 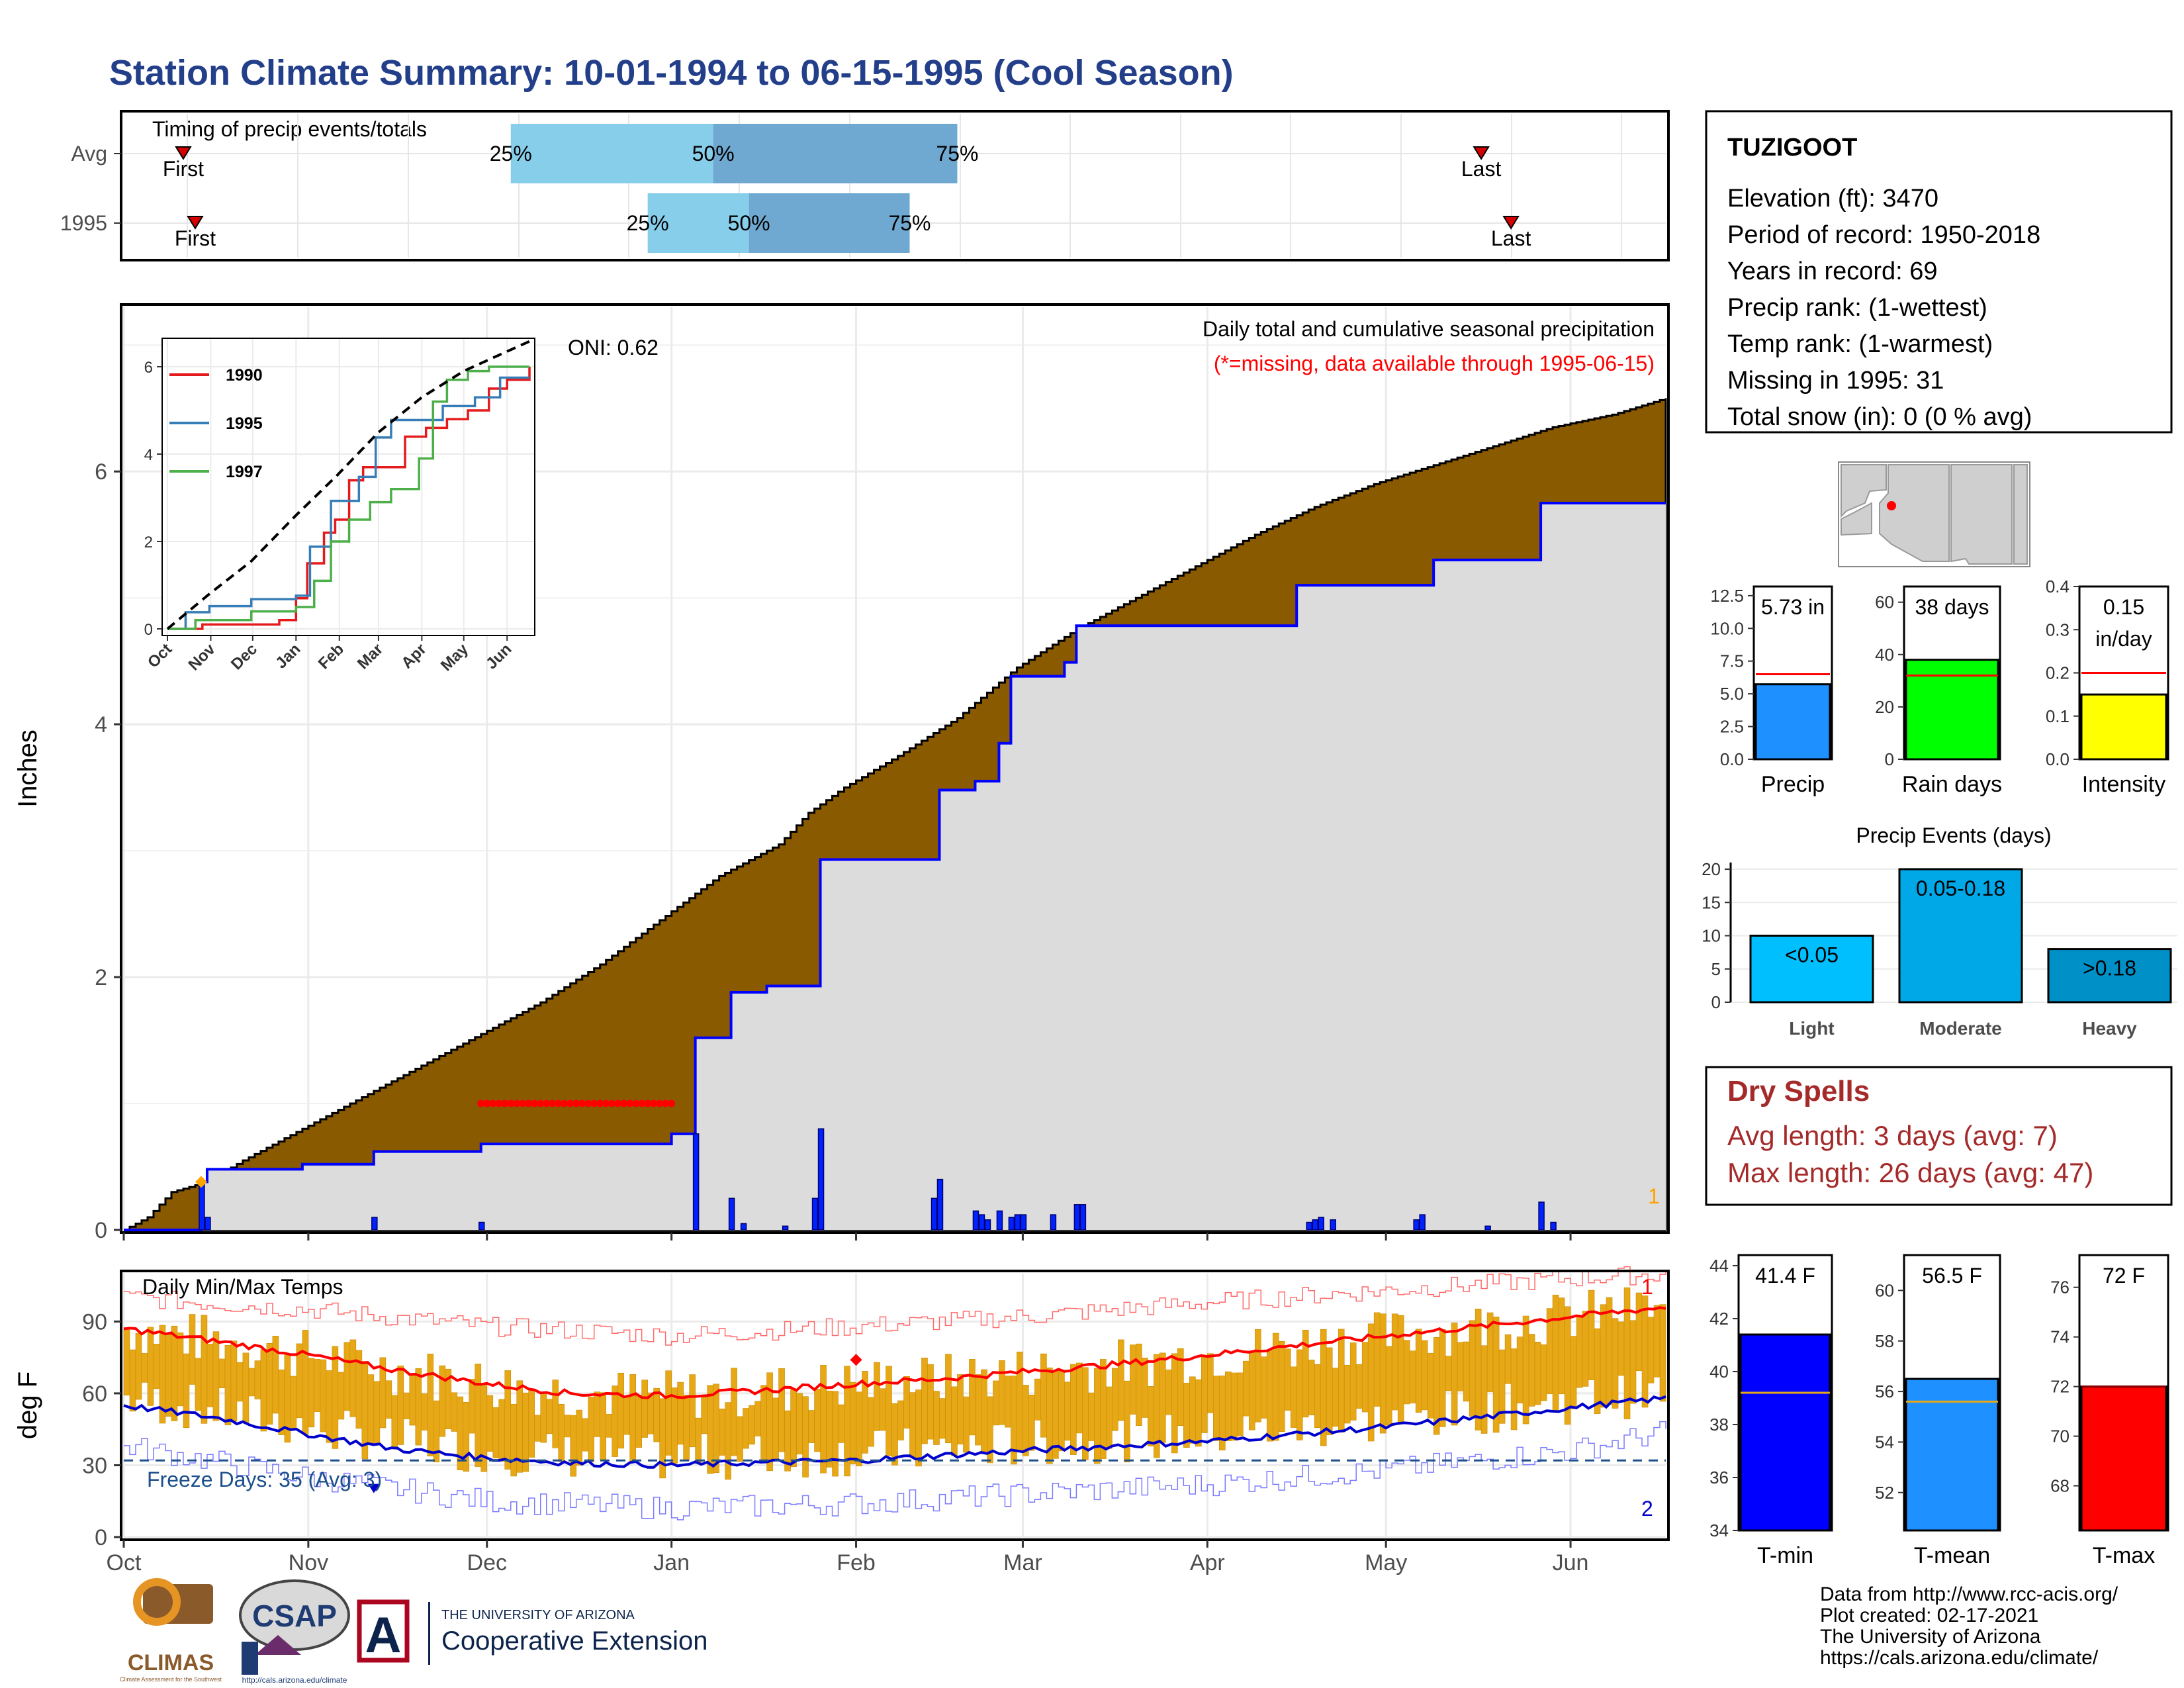 I want to click on temp-corner-min: 2, so click(x=1647, y=1509).